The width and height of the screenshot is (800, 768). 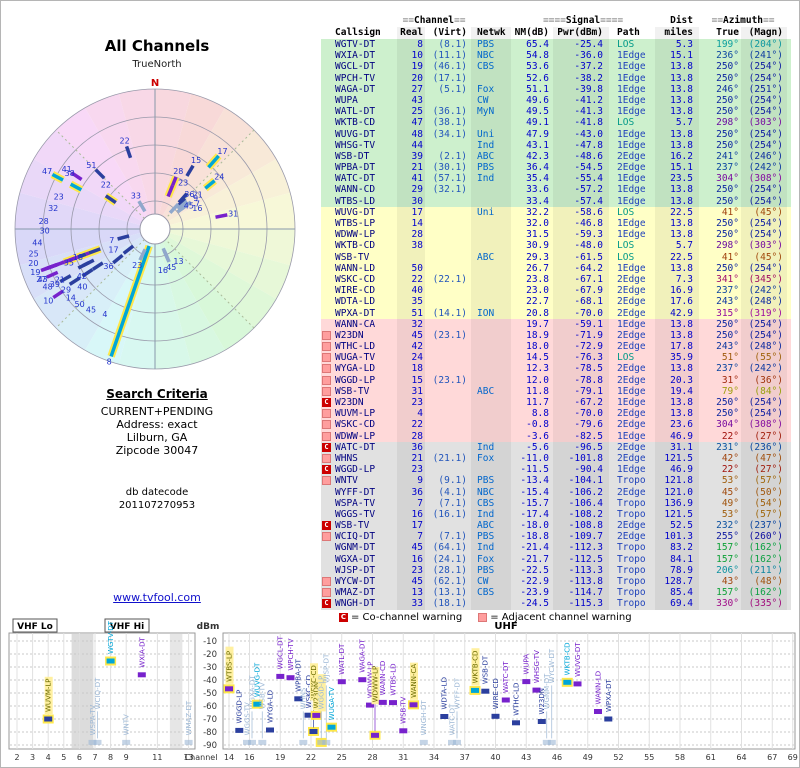 I want to click on svg-text: N, so click(x=155, y=83).